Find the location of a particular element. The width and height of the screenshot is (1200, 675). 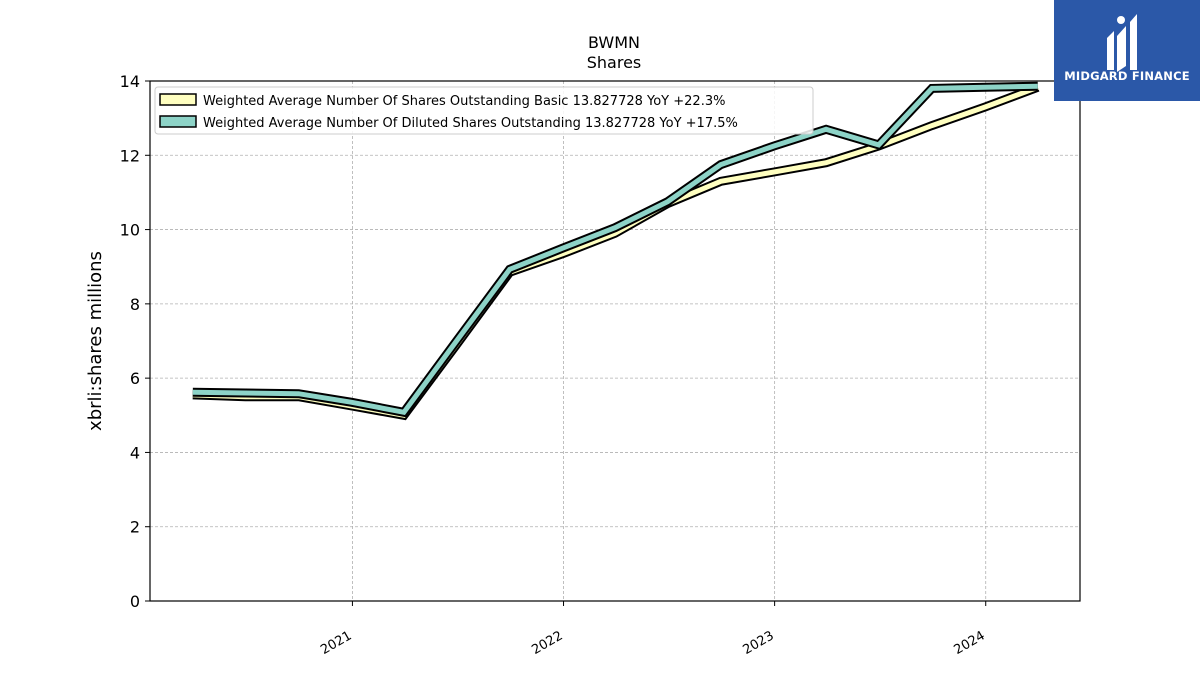

y-tick-label: 2 is located at coordinates (135, 527).